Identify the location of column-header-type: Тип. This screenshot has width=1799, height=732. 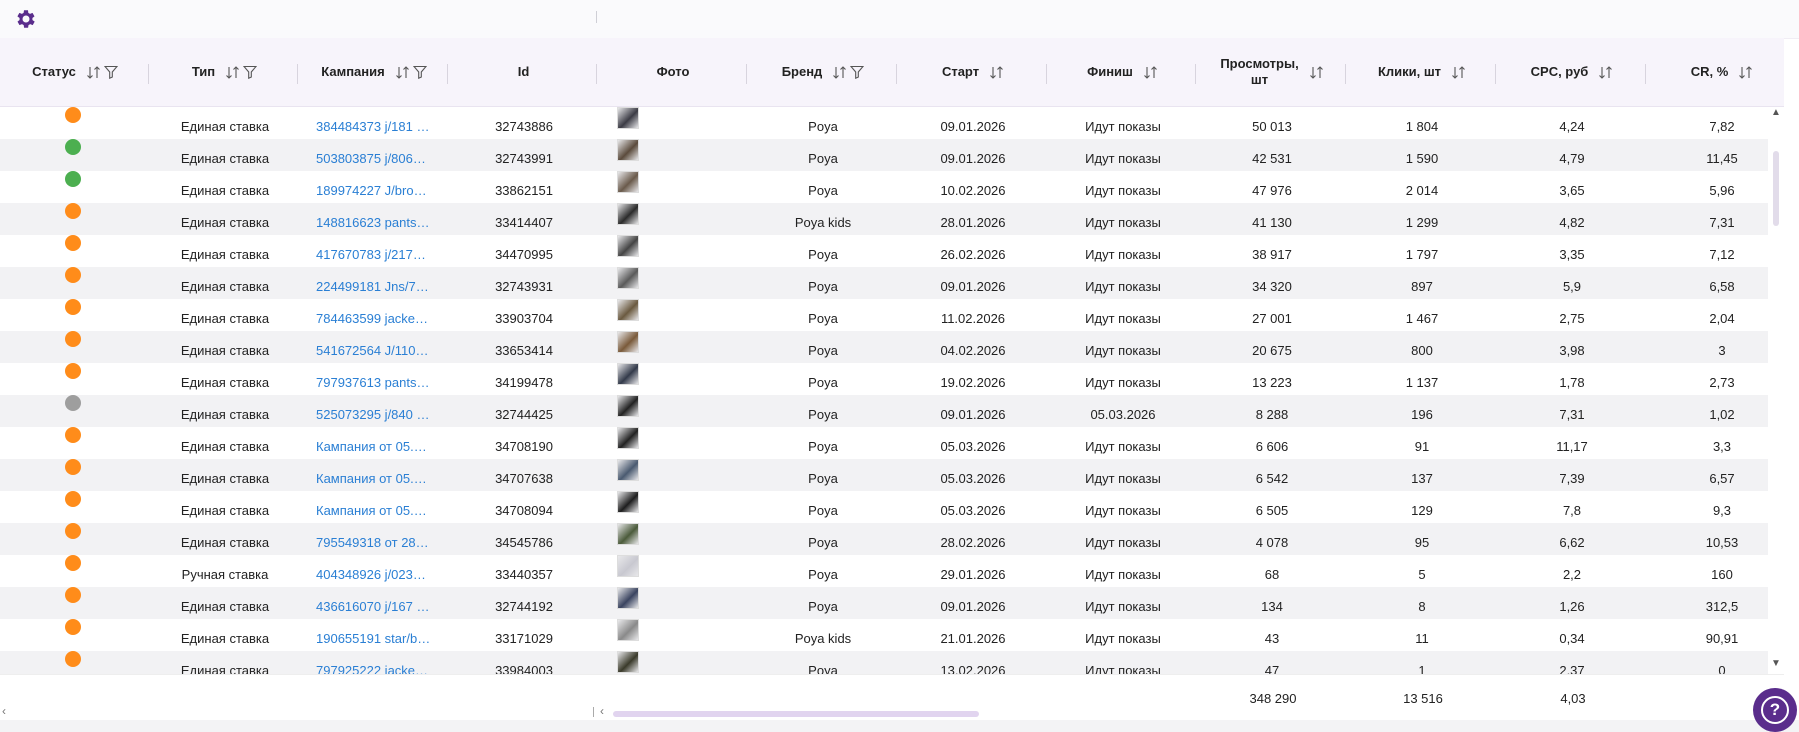
(224, 72).